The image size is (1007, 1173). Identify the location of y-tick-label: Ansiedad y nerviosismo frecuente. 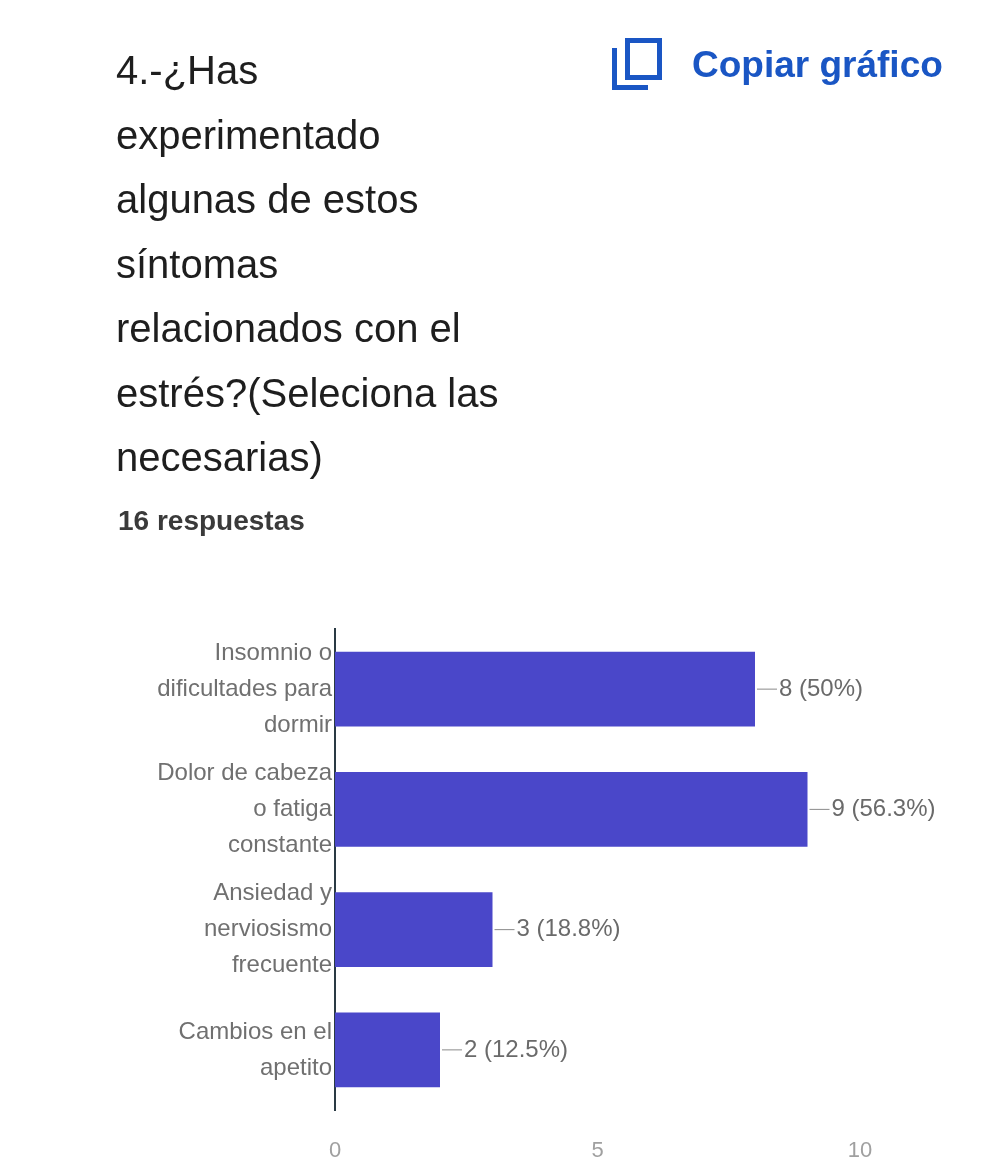
(267, 928).